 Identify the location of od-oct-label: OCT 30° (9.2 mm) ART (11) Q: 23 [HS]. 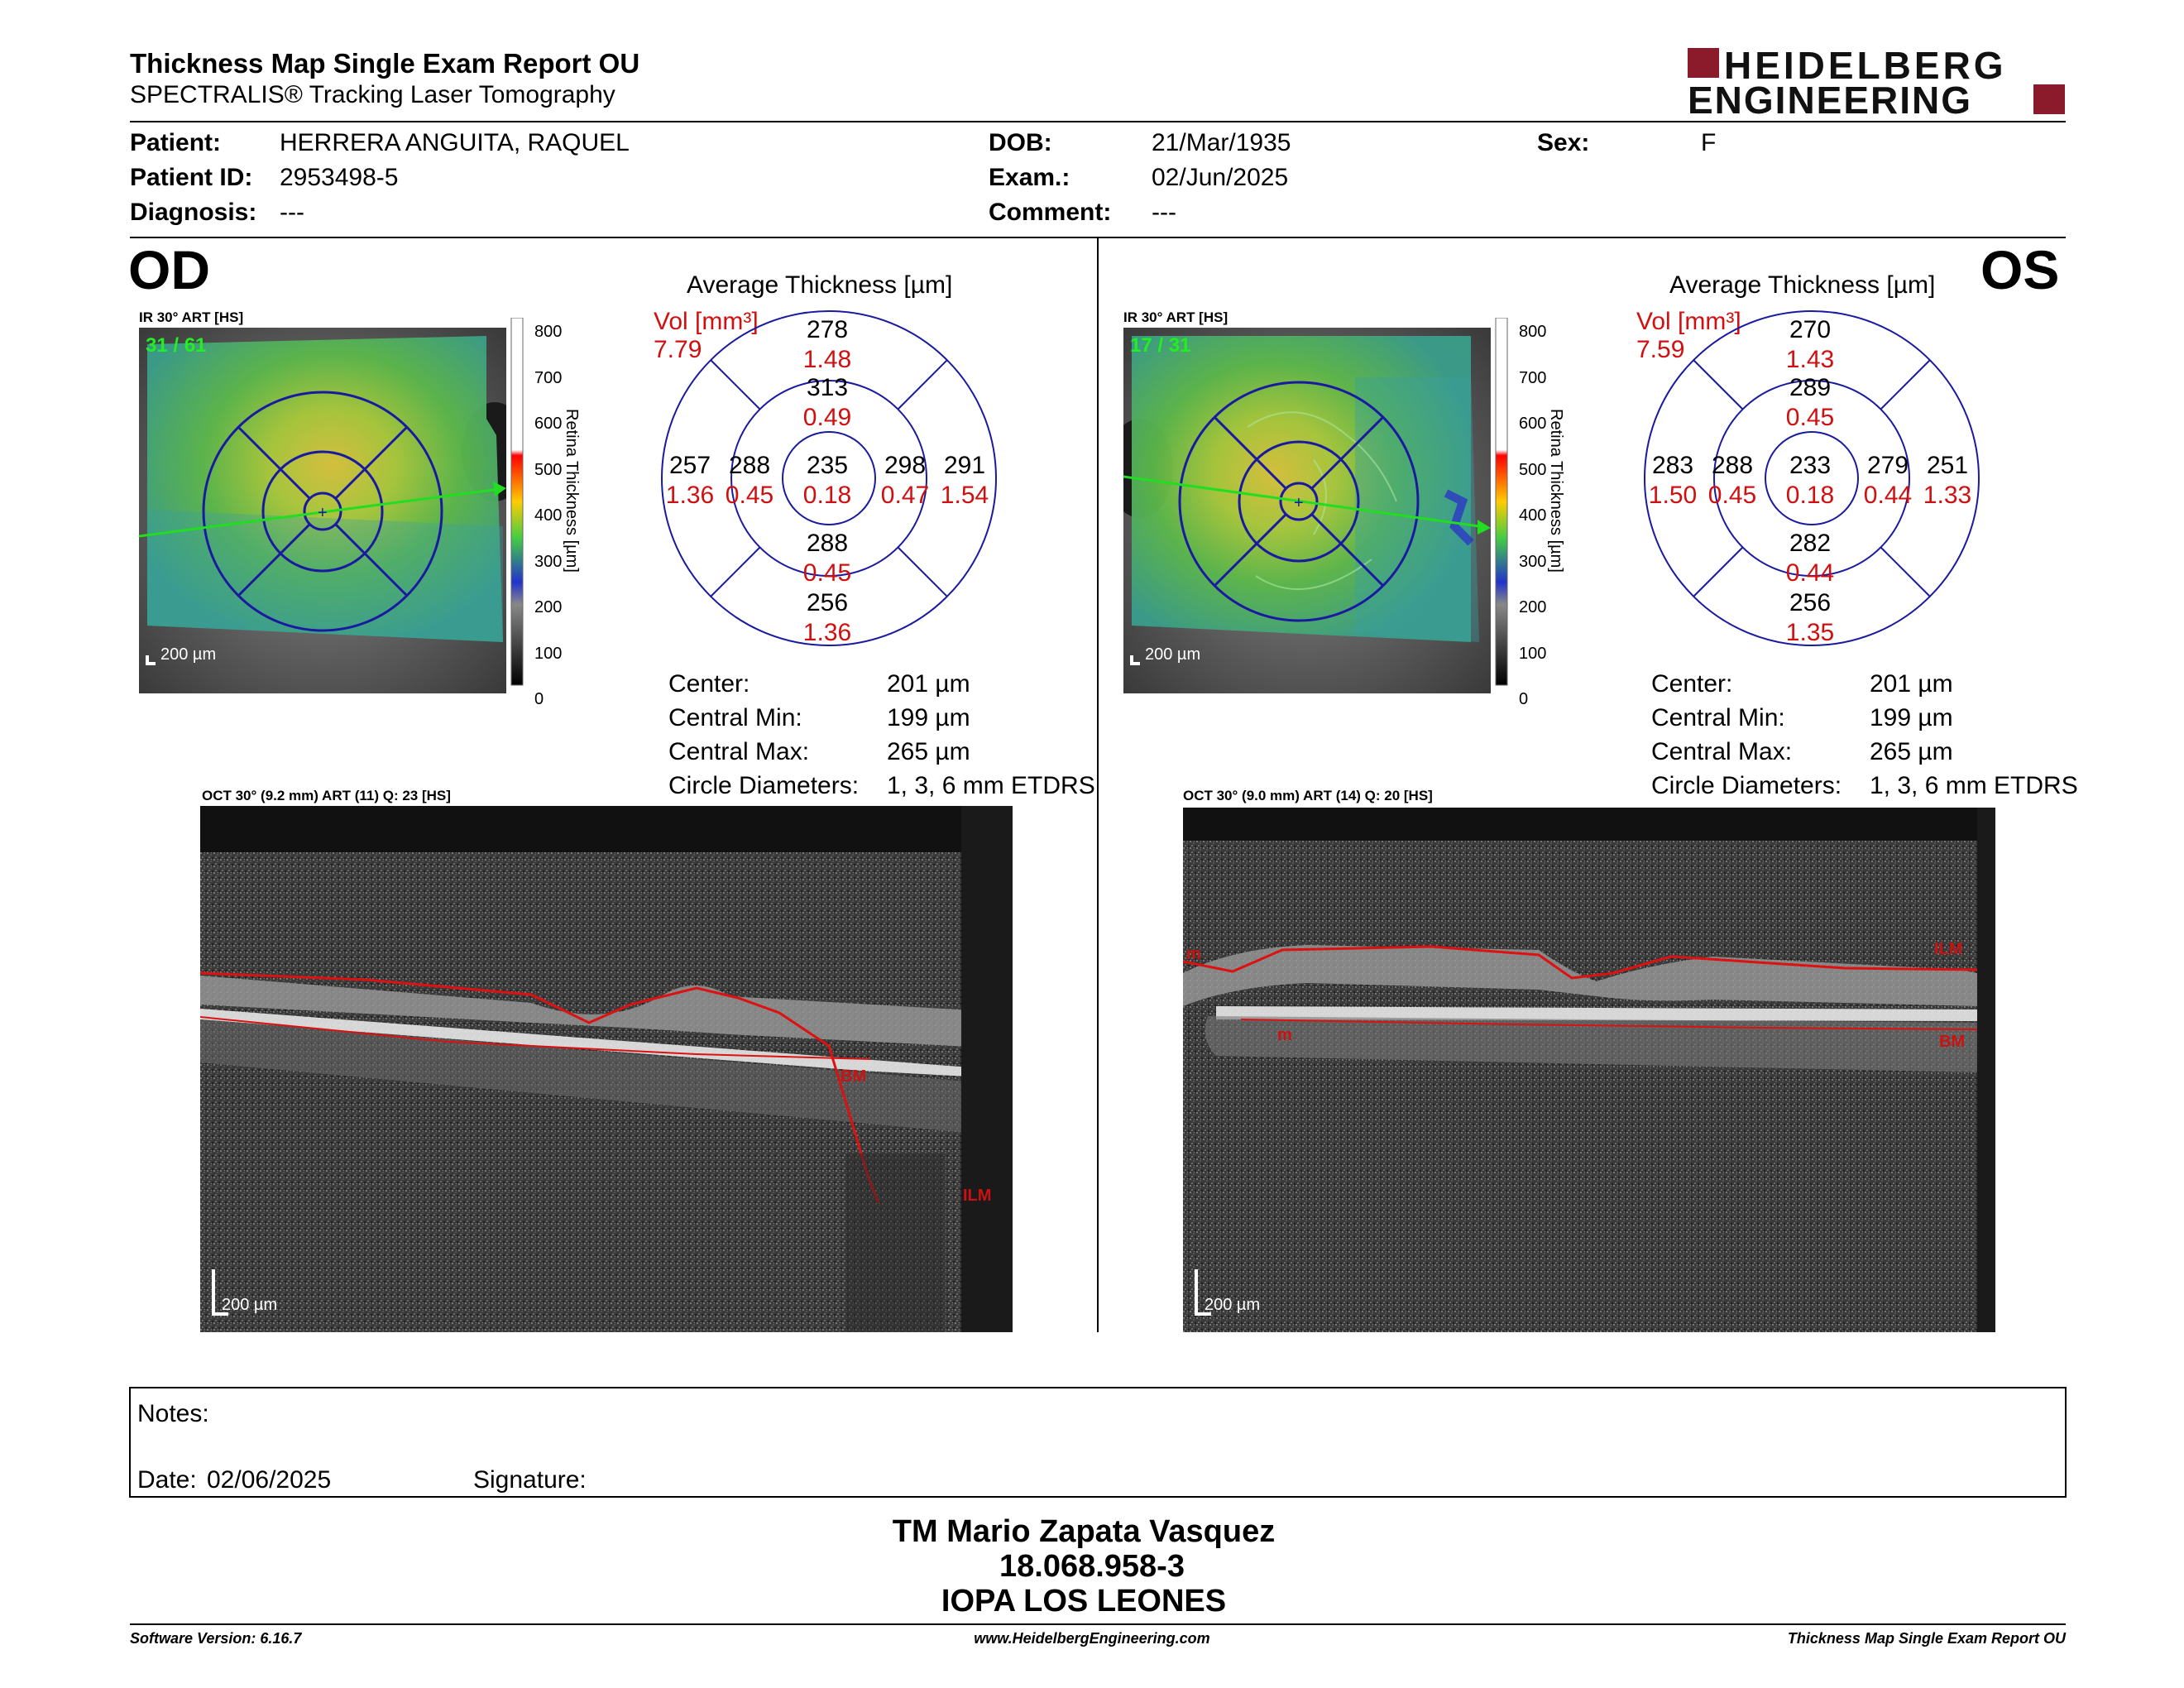
(326, 795).